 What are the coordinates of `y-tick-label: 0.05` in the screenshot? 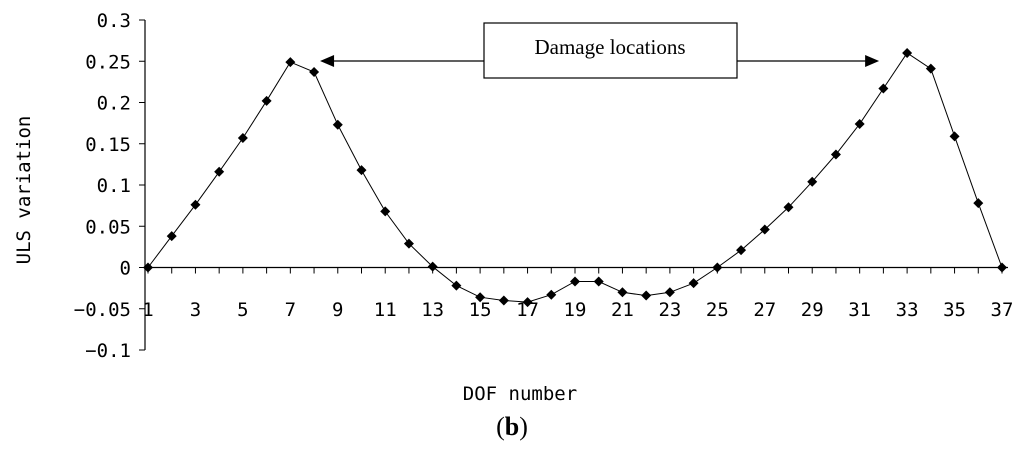 It's located at (108, 227).